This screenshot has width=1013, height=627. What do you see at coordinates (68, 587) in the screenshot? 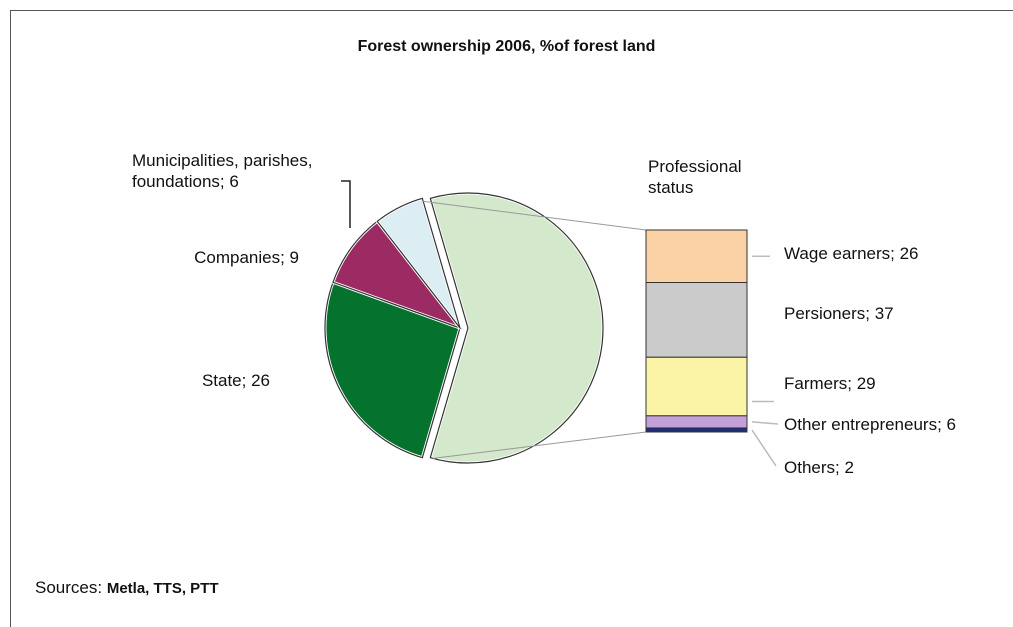
I see `sources-prefix: Sources:` at bounding box center [68, 587].